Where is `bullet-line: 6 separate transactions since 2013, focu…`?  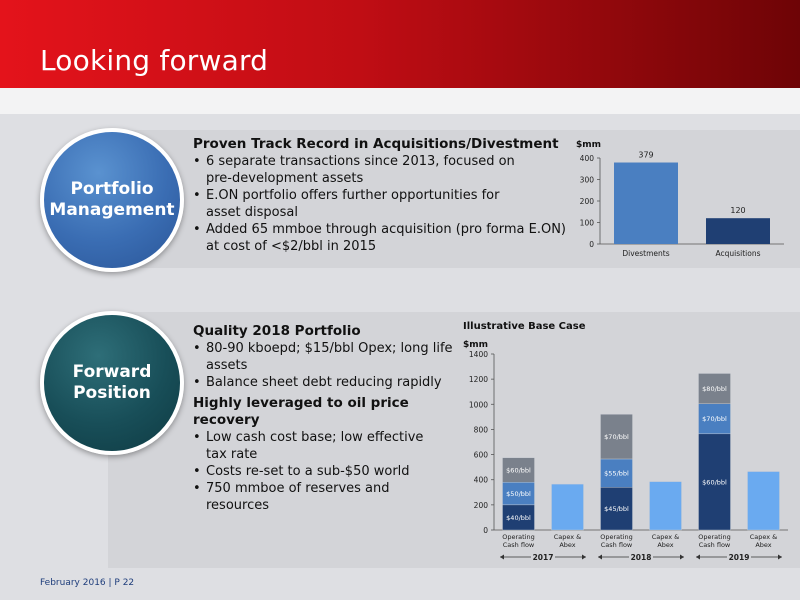 bullet-line: 6 separate transactions since 2013, focu… is located at coordinates (360, 161).